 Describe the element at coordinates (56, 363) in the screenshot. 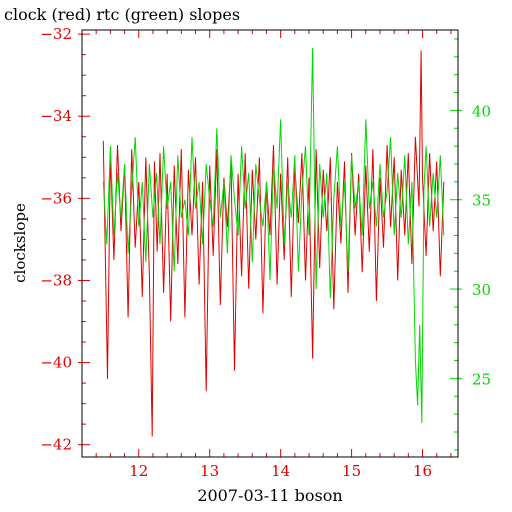

I see `y-tick-label: −40` at that location.